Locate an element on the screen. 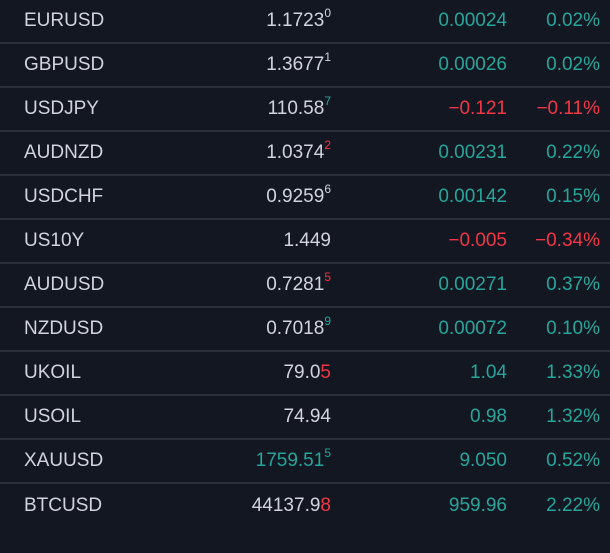 Image resolution: width=610 pixels, height=553 pixels. symbol-label: NZDUSD is located at coordinates (64, 328).